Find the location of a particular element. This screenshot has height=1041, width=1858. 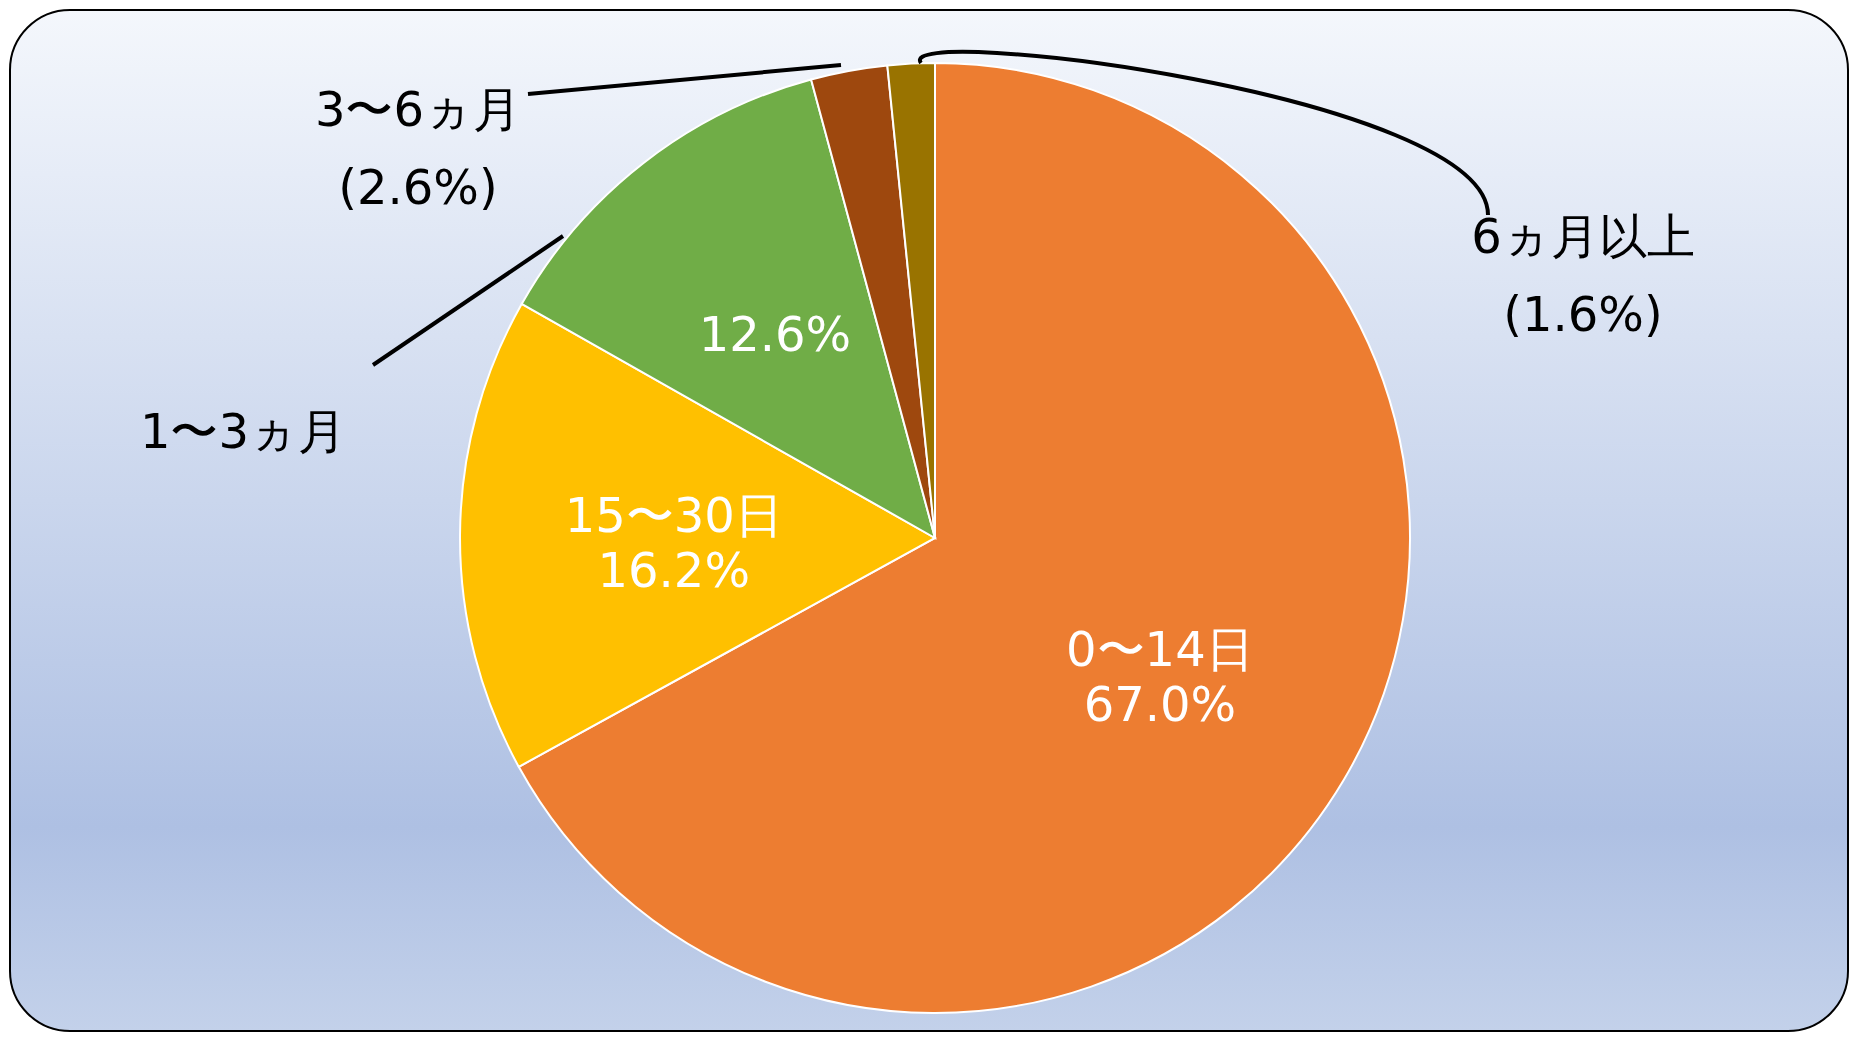

data-label: (2.6%) is located at coordinates (418, 187).